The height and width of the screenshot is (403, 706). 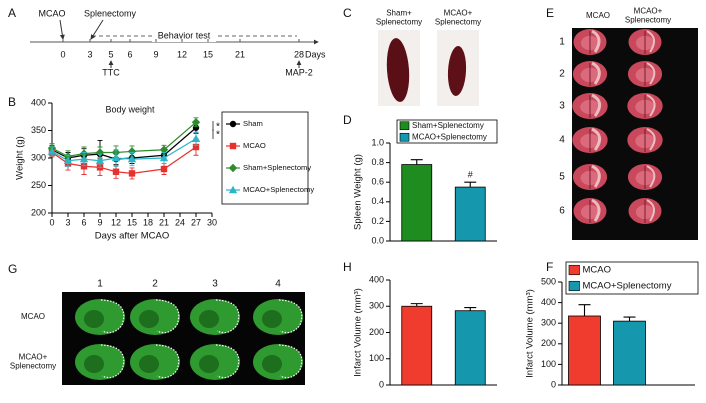 What do you see at coordinates (277, 167) in the screenshot?
I see `legend-label: Sham+Splenectomy` at bounding box center [277, 167].